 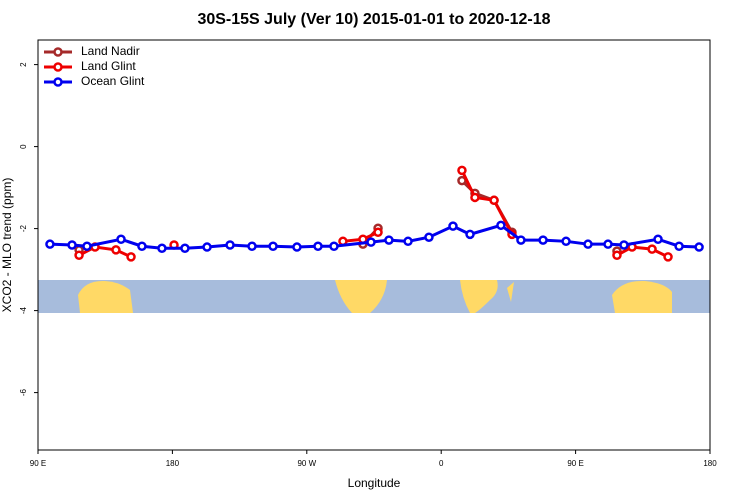 I want to click on land-mask, so click(x=374, y=296).